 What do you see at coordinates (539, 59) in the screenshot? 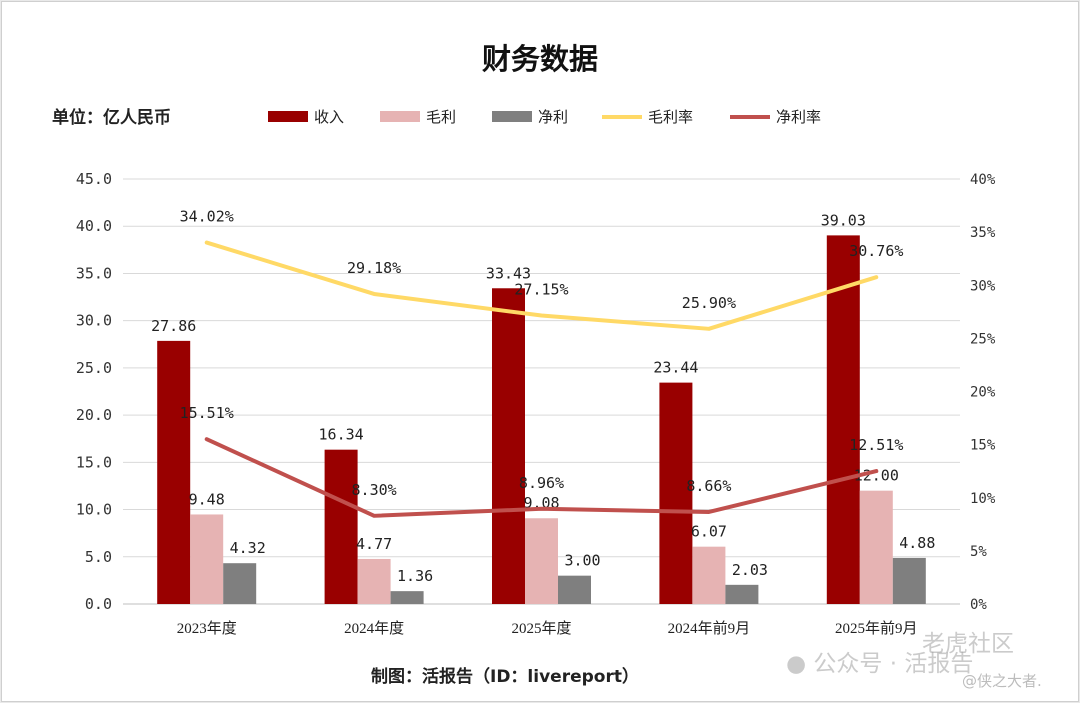
I see `chart-title: 财务数据` at bounding box center [539, 59].